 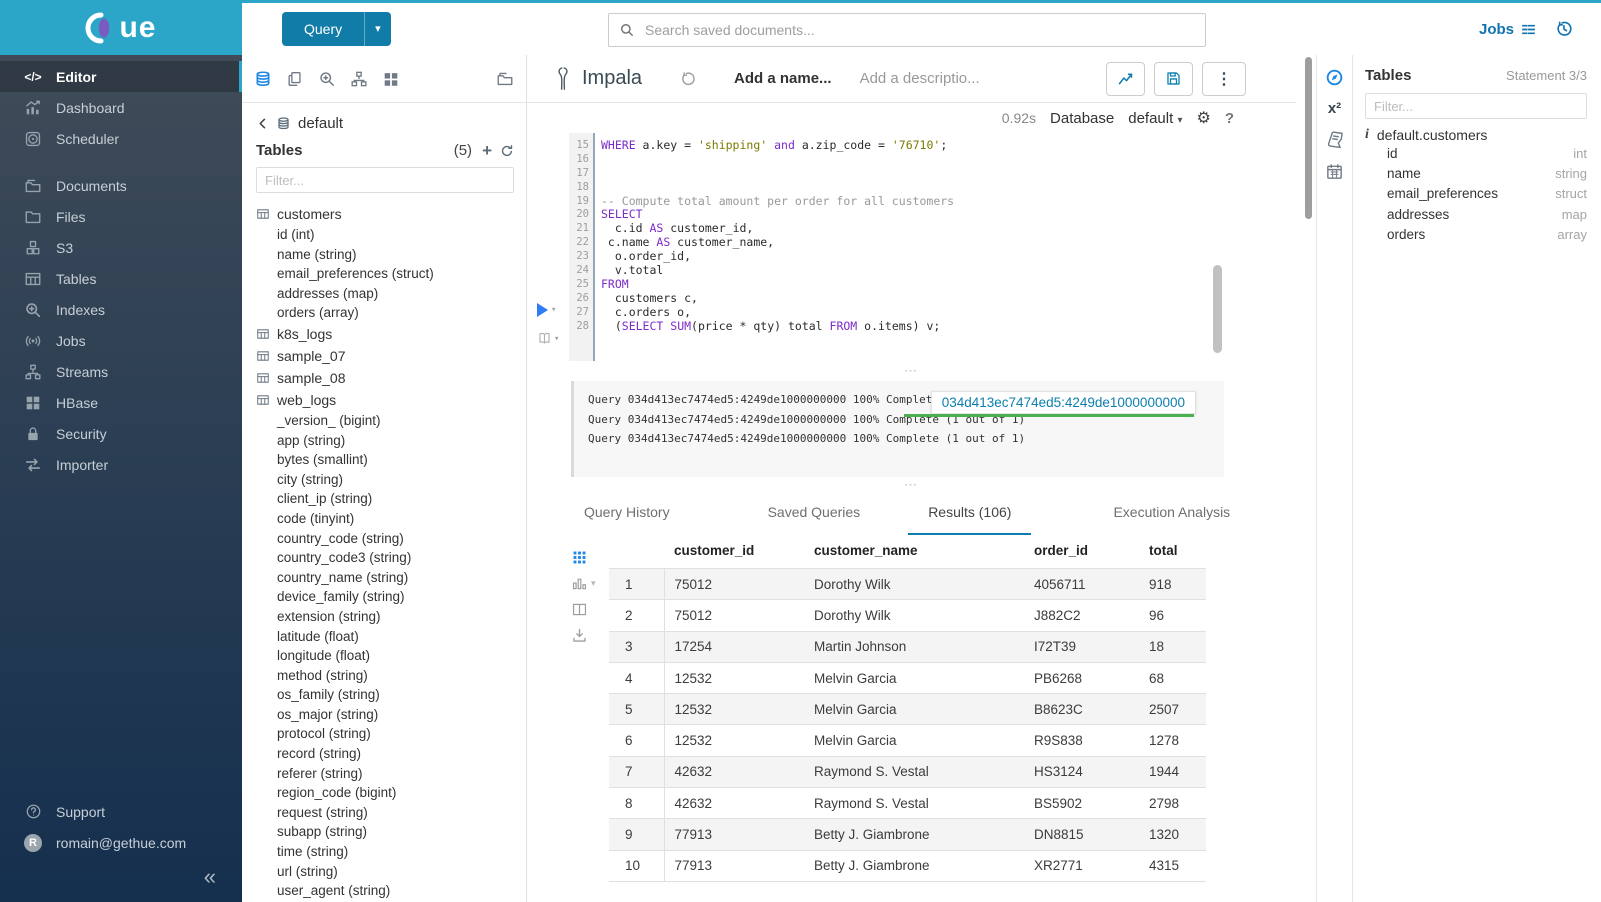 What do you see at coordinates (209, 876) in the screenshot?
I see `collapse-sidebar-icon: «` at bounding box center [209, 876].